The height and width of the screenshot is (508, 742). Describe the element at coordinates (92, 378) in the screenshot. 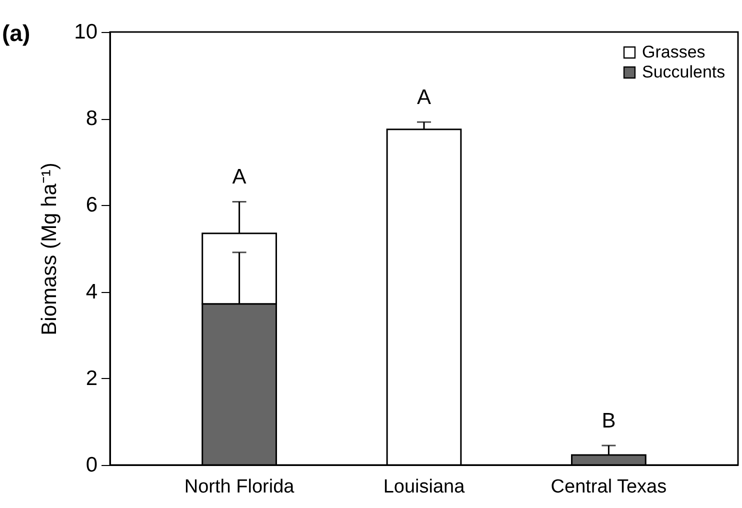

I see `y-tick-label: 2` at that location.